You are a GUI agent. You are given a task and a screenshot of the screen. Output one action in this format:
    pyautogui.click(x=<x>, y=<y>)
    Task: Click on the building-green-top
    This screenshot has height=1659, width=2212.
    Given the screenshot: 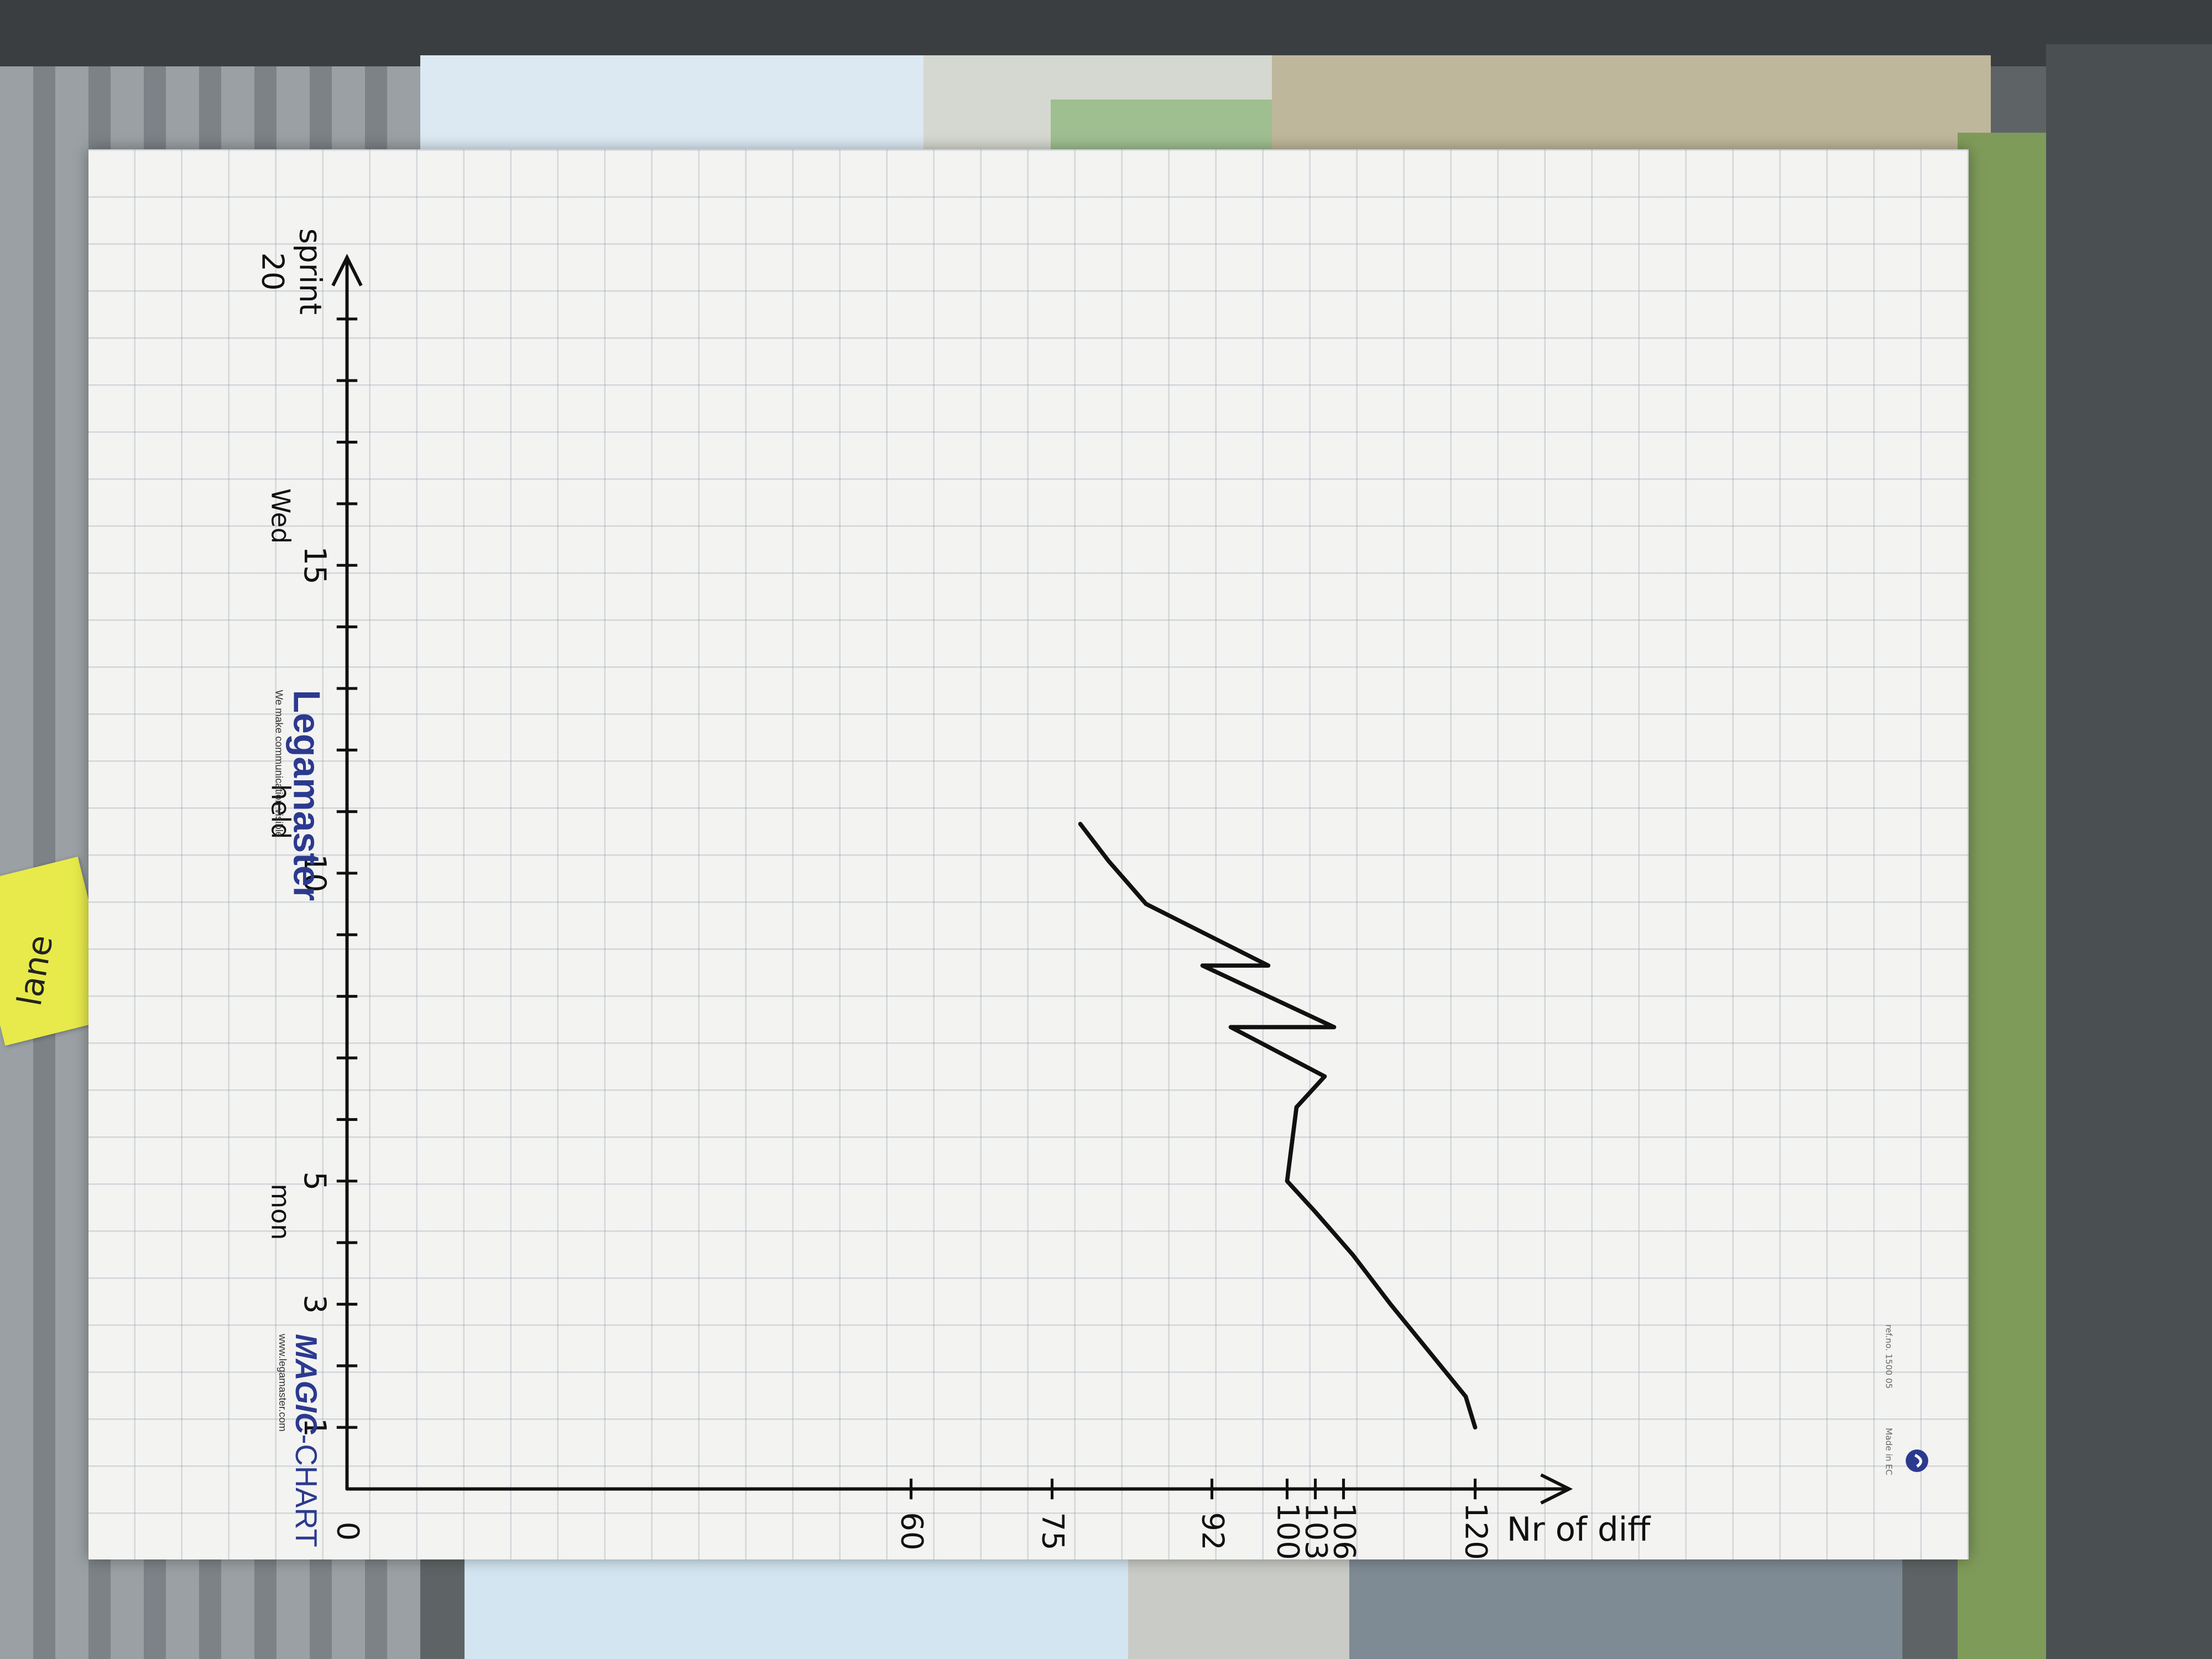 What is the action you would take?
    pyautogui.click(x=1176, y=125)
    